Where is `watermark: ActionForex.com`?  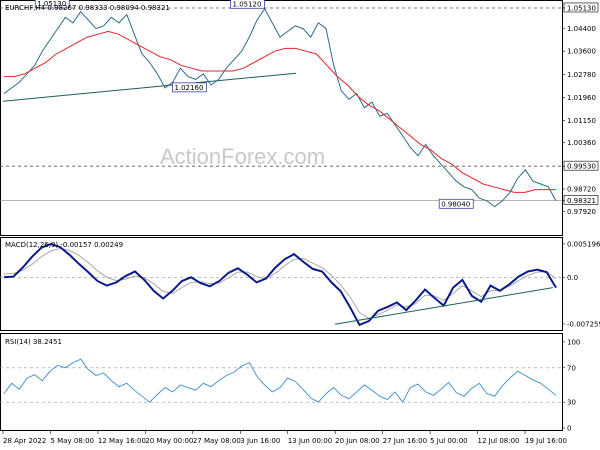 watermark: ActionForex.com is located at coordinates (242, 156).